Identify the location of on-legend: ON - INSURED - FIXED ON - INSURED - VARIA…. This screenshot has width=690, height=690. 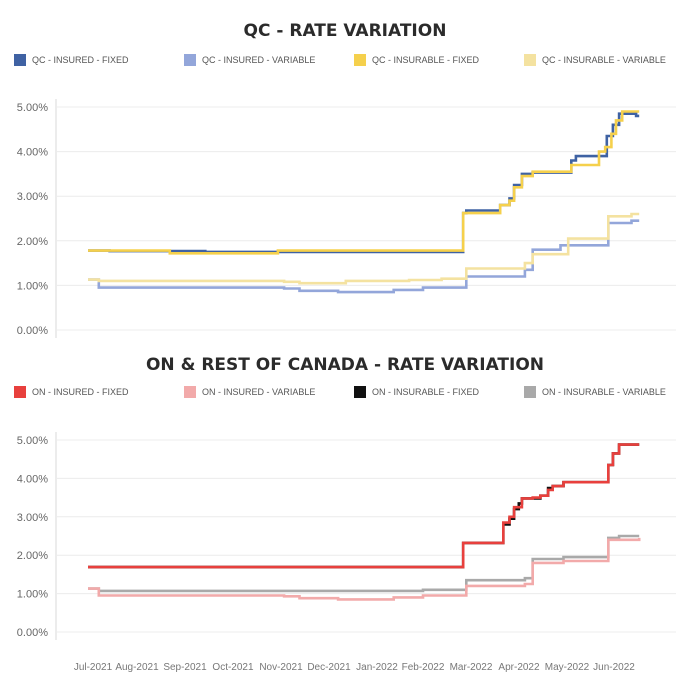
(340, 392).